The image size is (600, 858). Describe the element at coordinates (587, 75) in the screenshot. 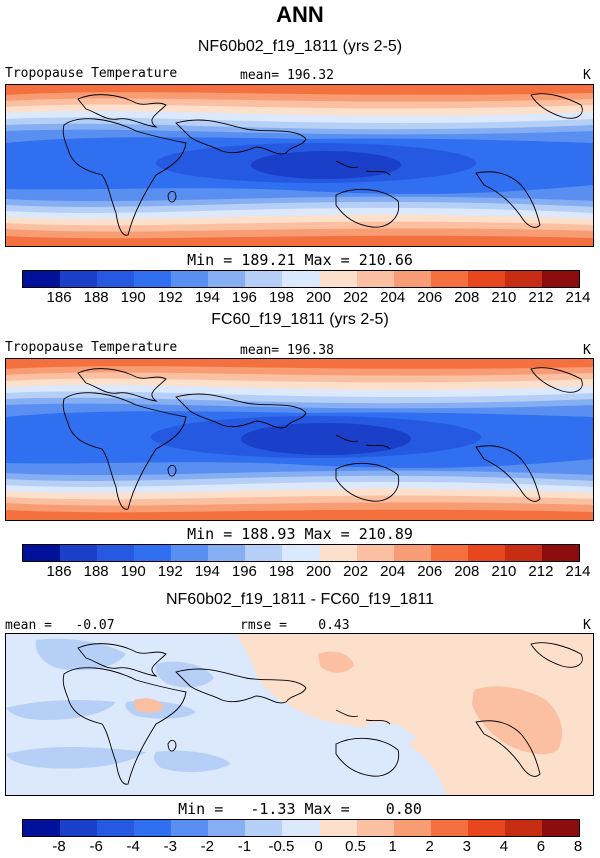

I see `panel1-units: K` at that location.